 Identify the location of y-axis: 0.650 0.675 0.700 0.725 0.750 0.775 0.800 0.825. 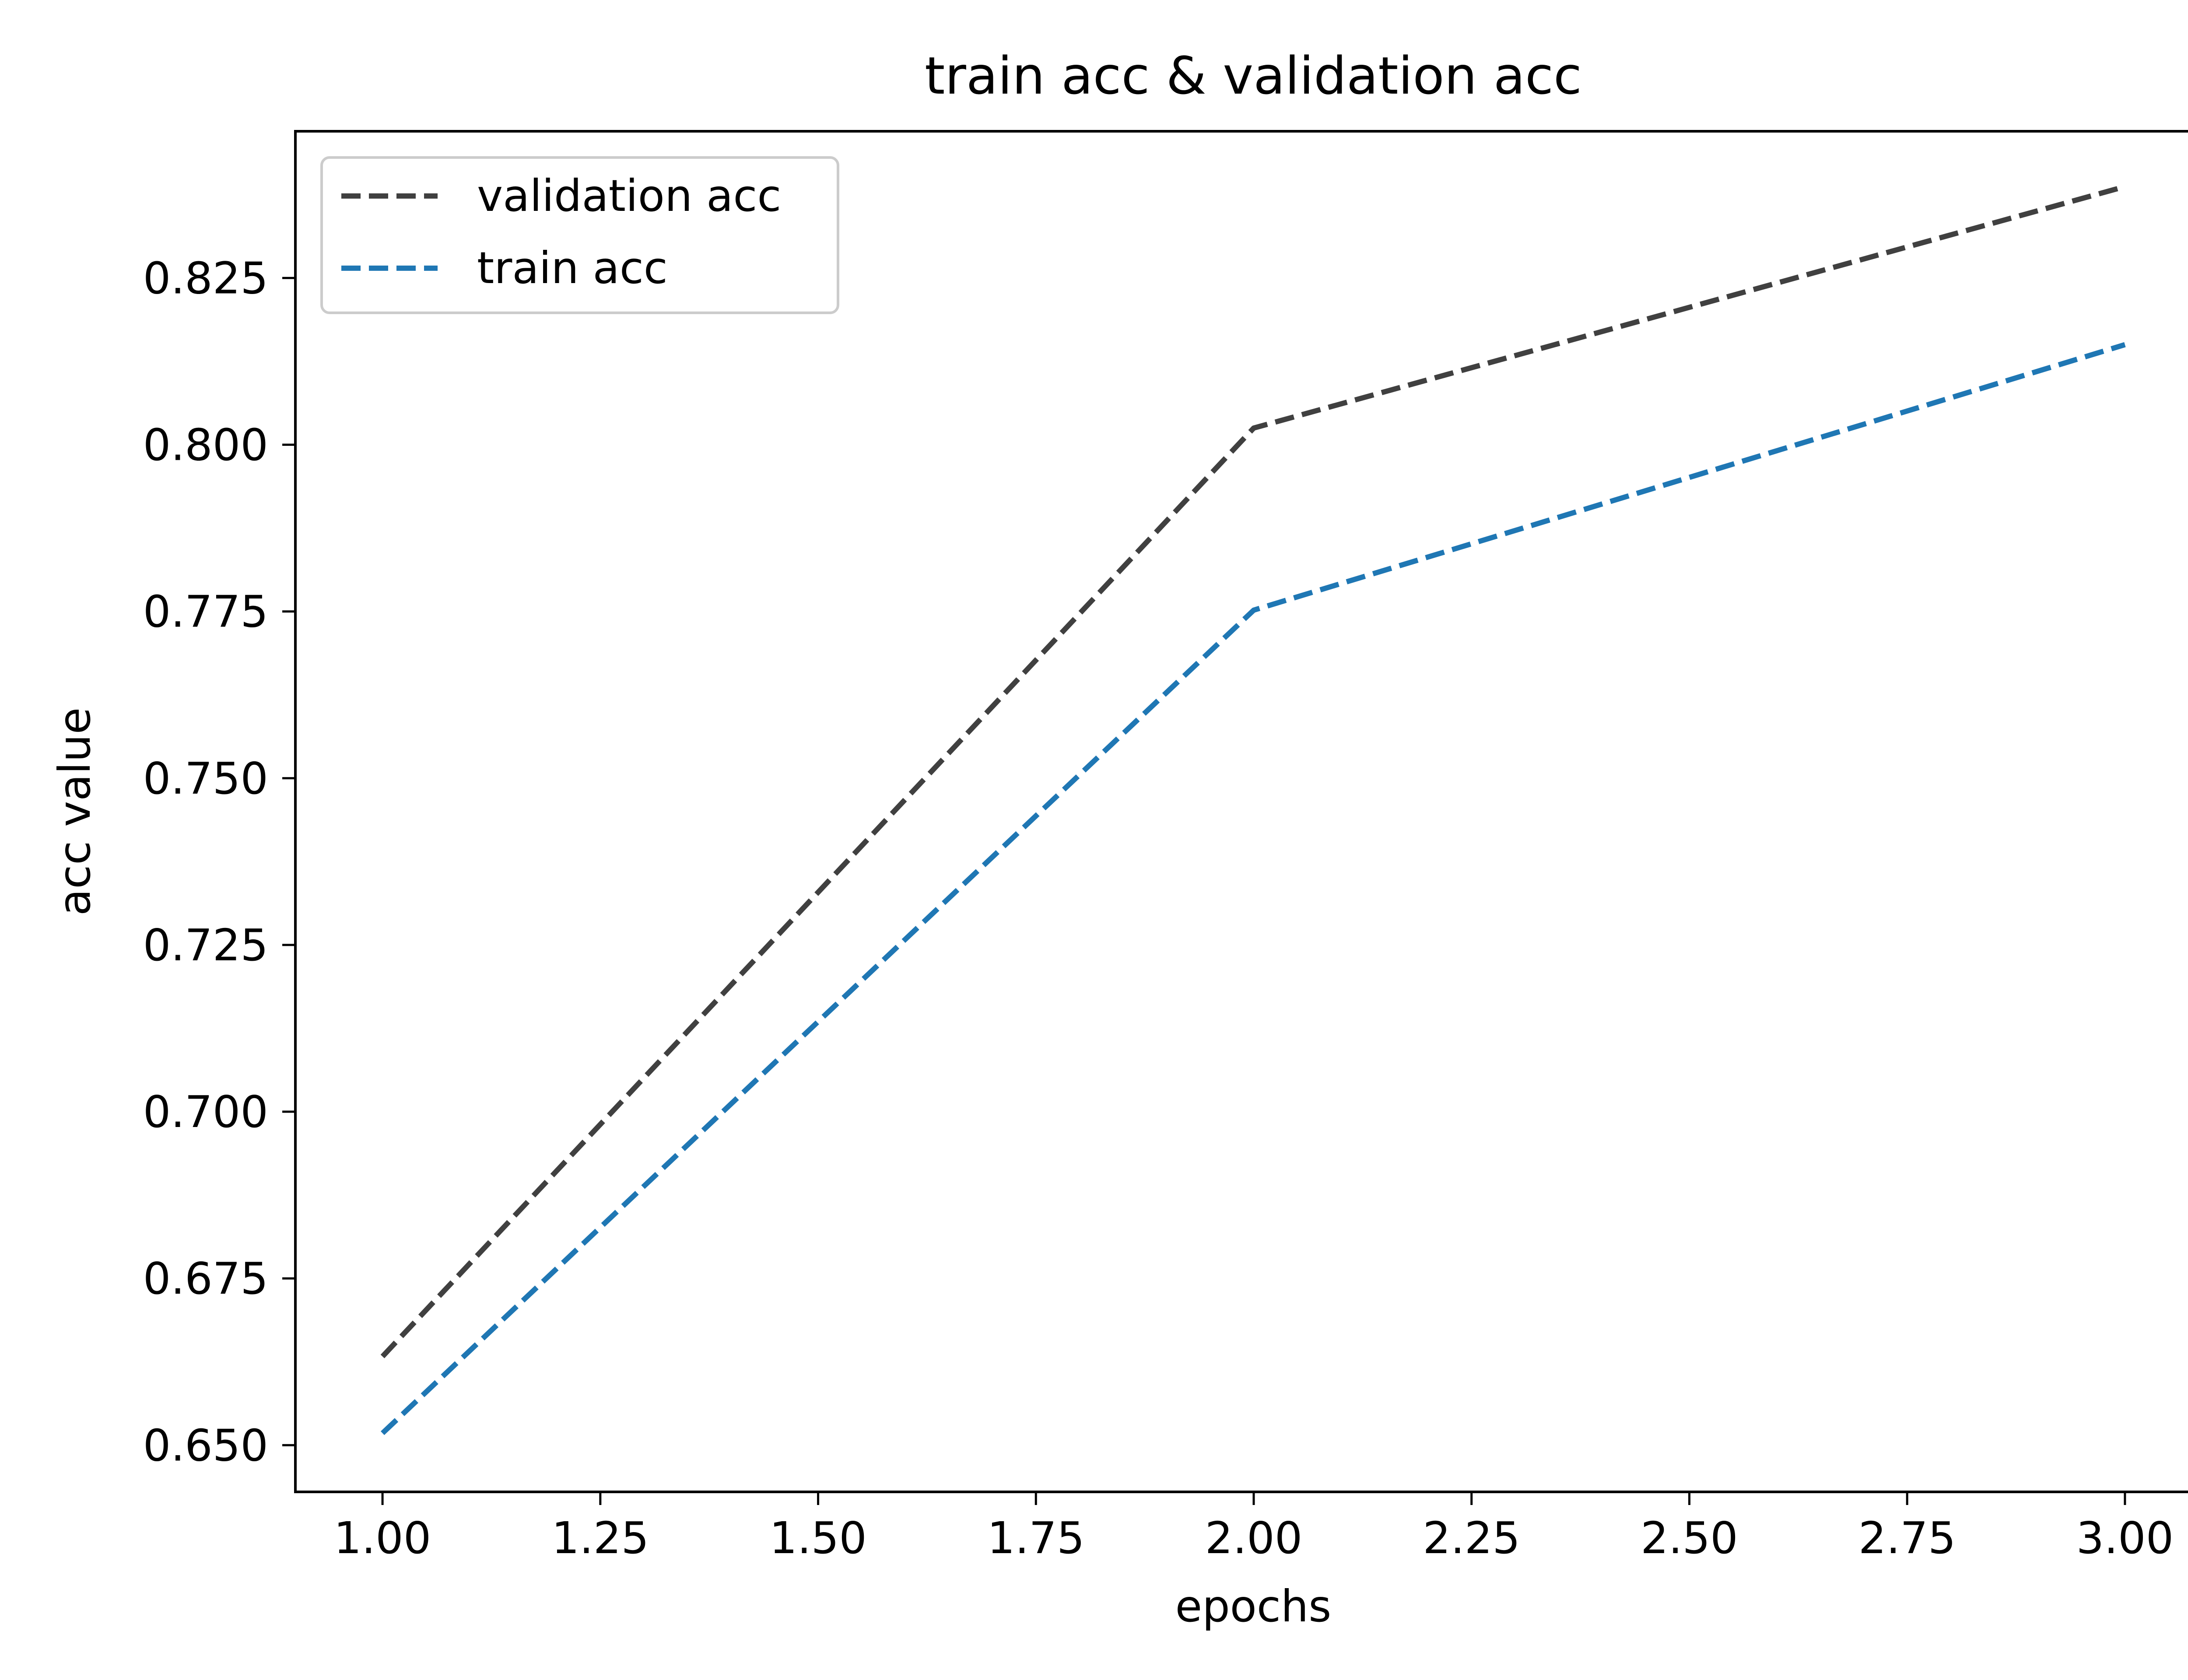
(219, 861).